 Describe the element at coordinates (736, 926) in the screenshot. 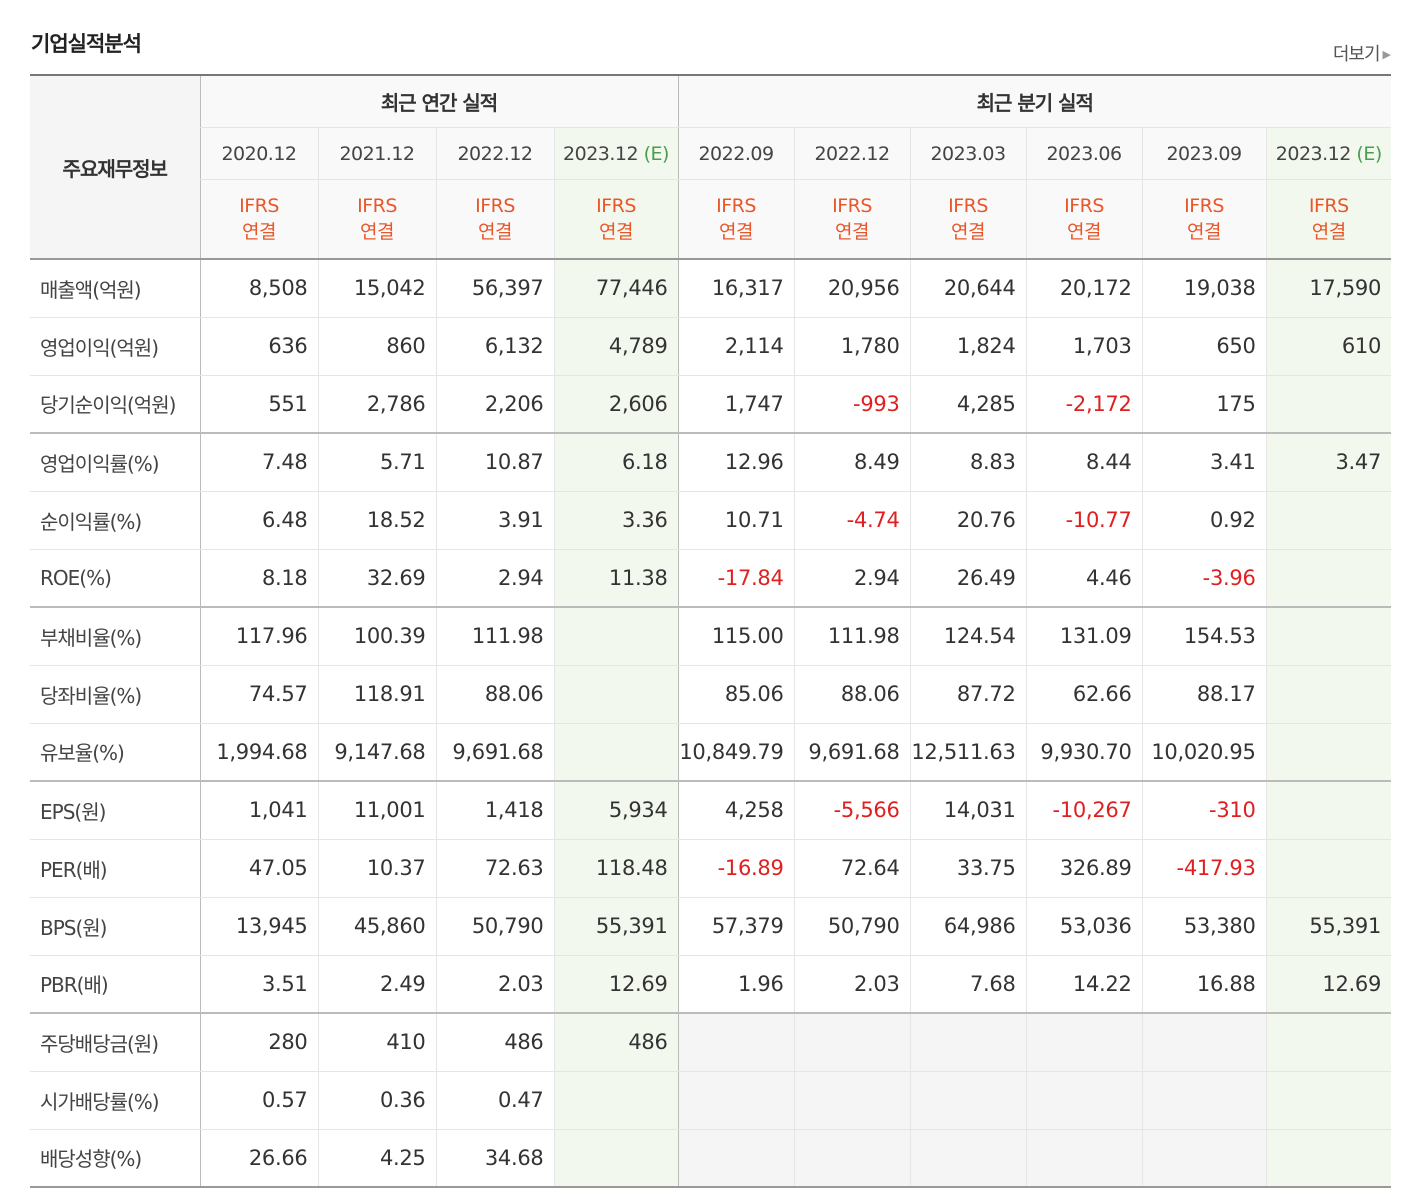

I see `data-cell: 57,379` at that location.